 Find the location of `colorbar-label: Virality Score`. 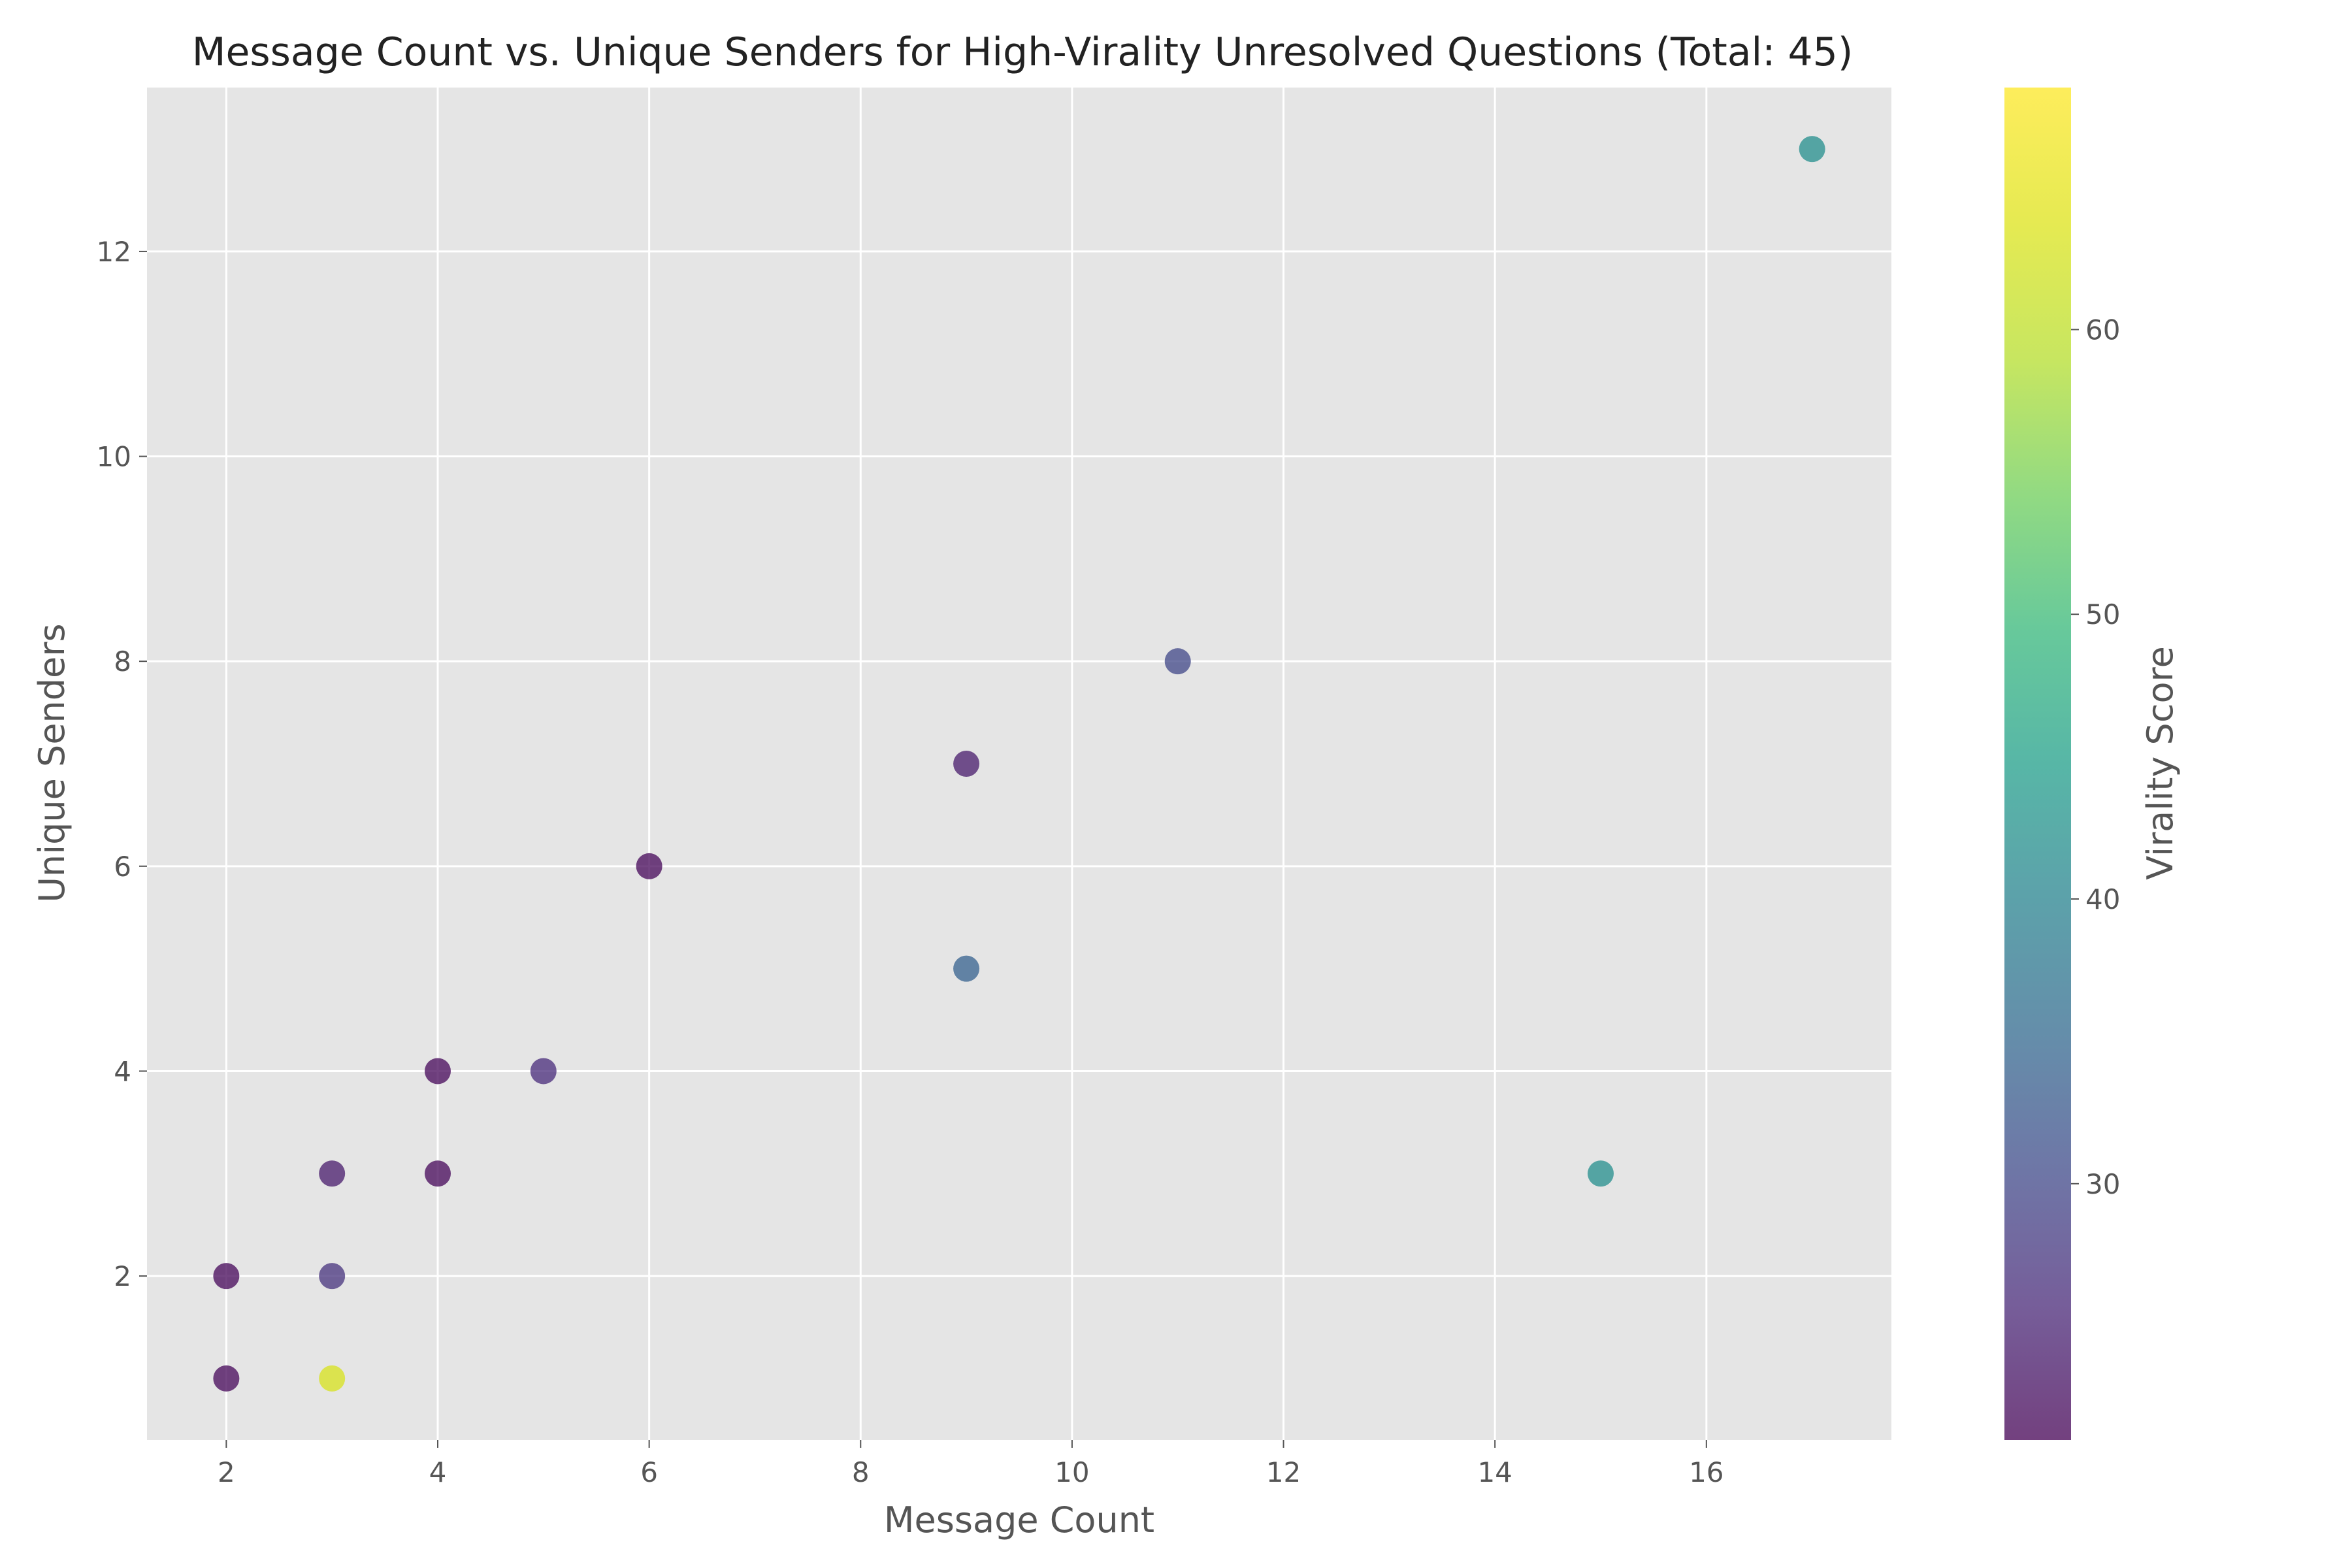

colorbar-label: Virality Score is located at coordinates (2160, 763).